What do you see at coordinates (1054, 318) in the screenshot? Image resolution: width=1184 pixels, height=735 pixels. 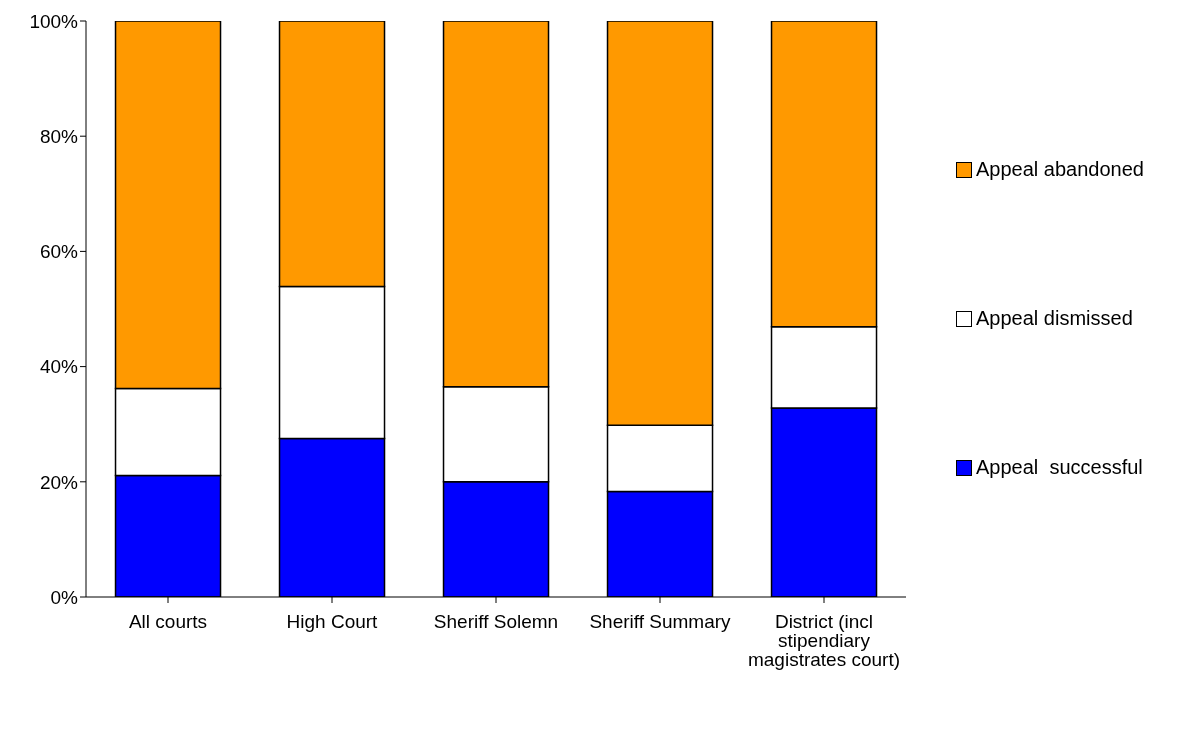 I see `legend-label: Appeal dismissed` at bounding box center [1054, 318].